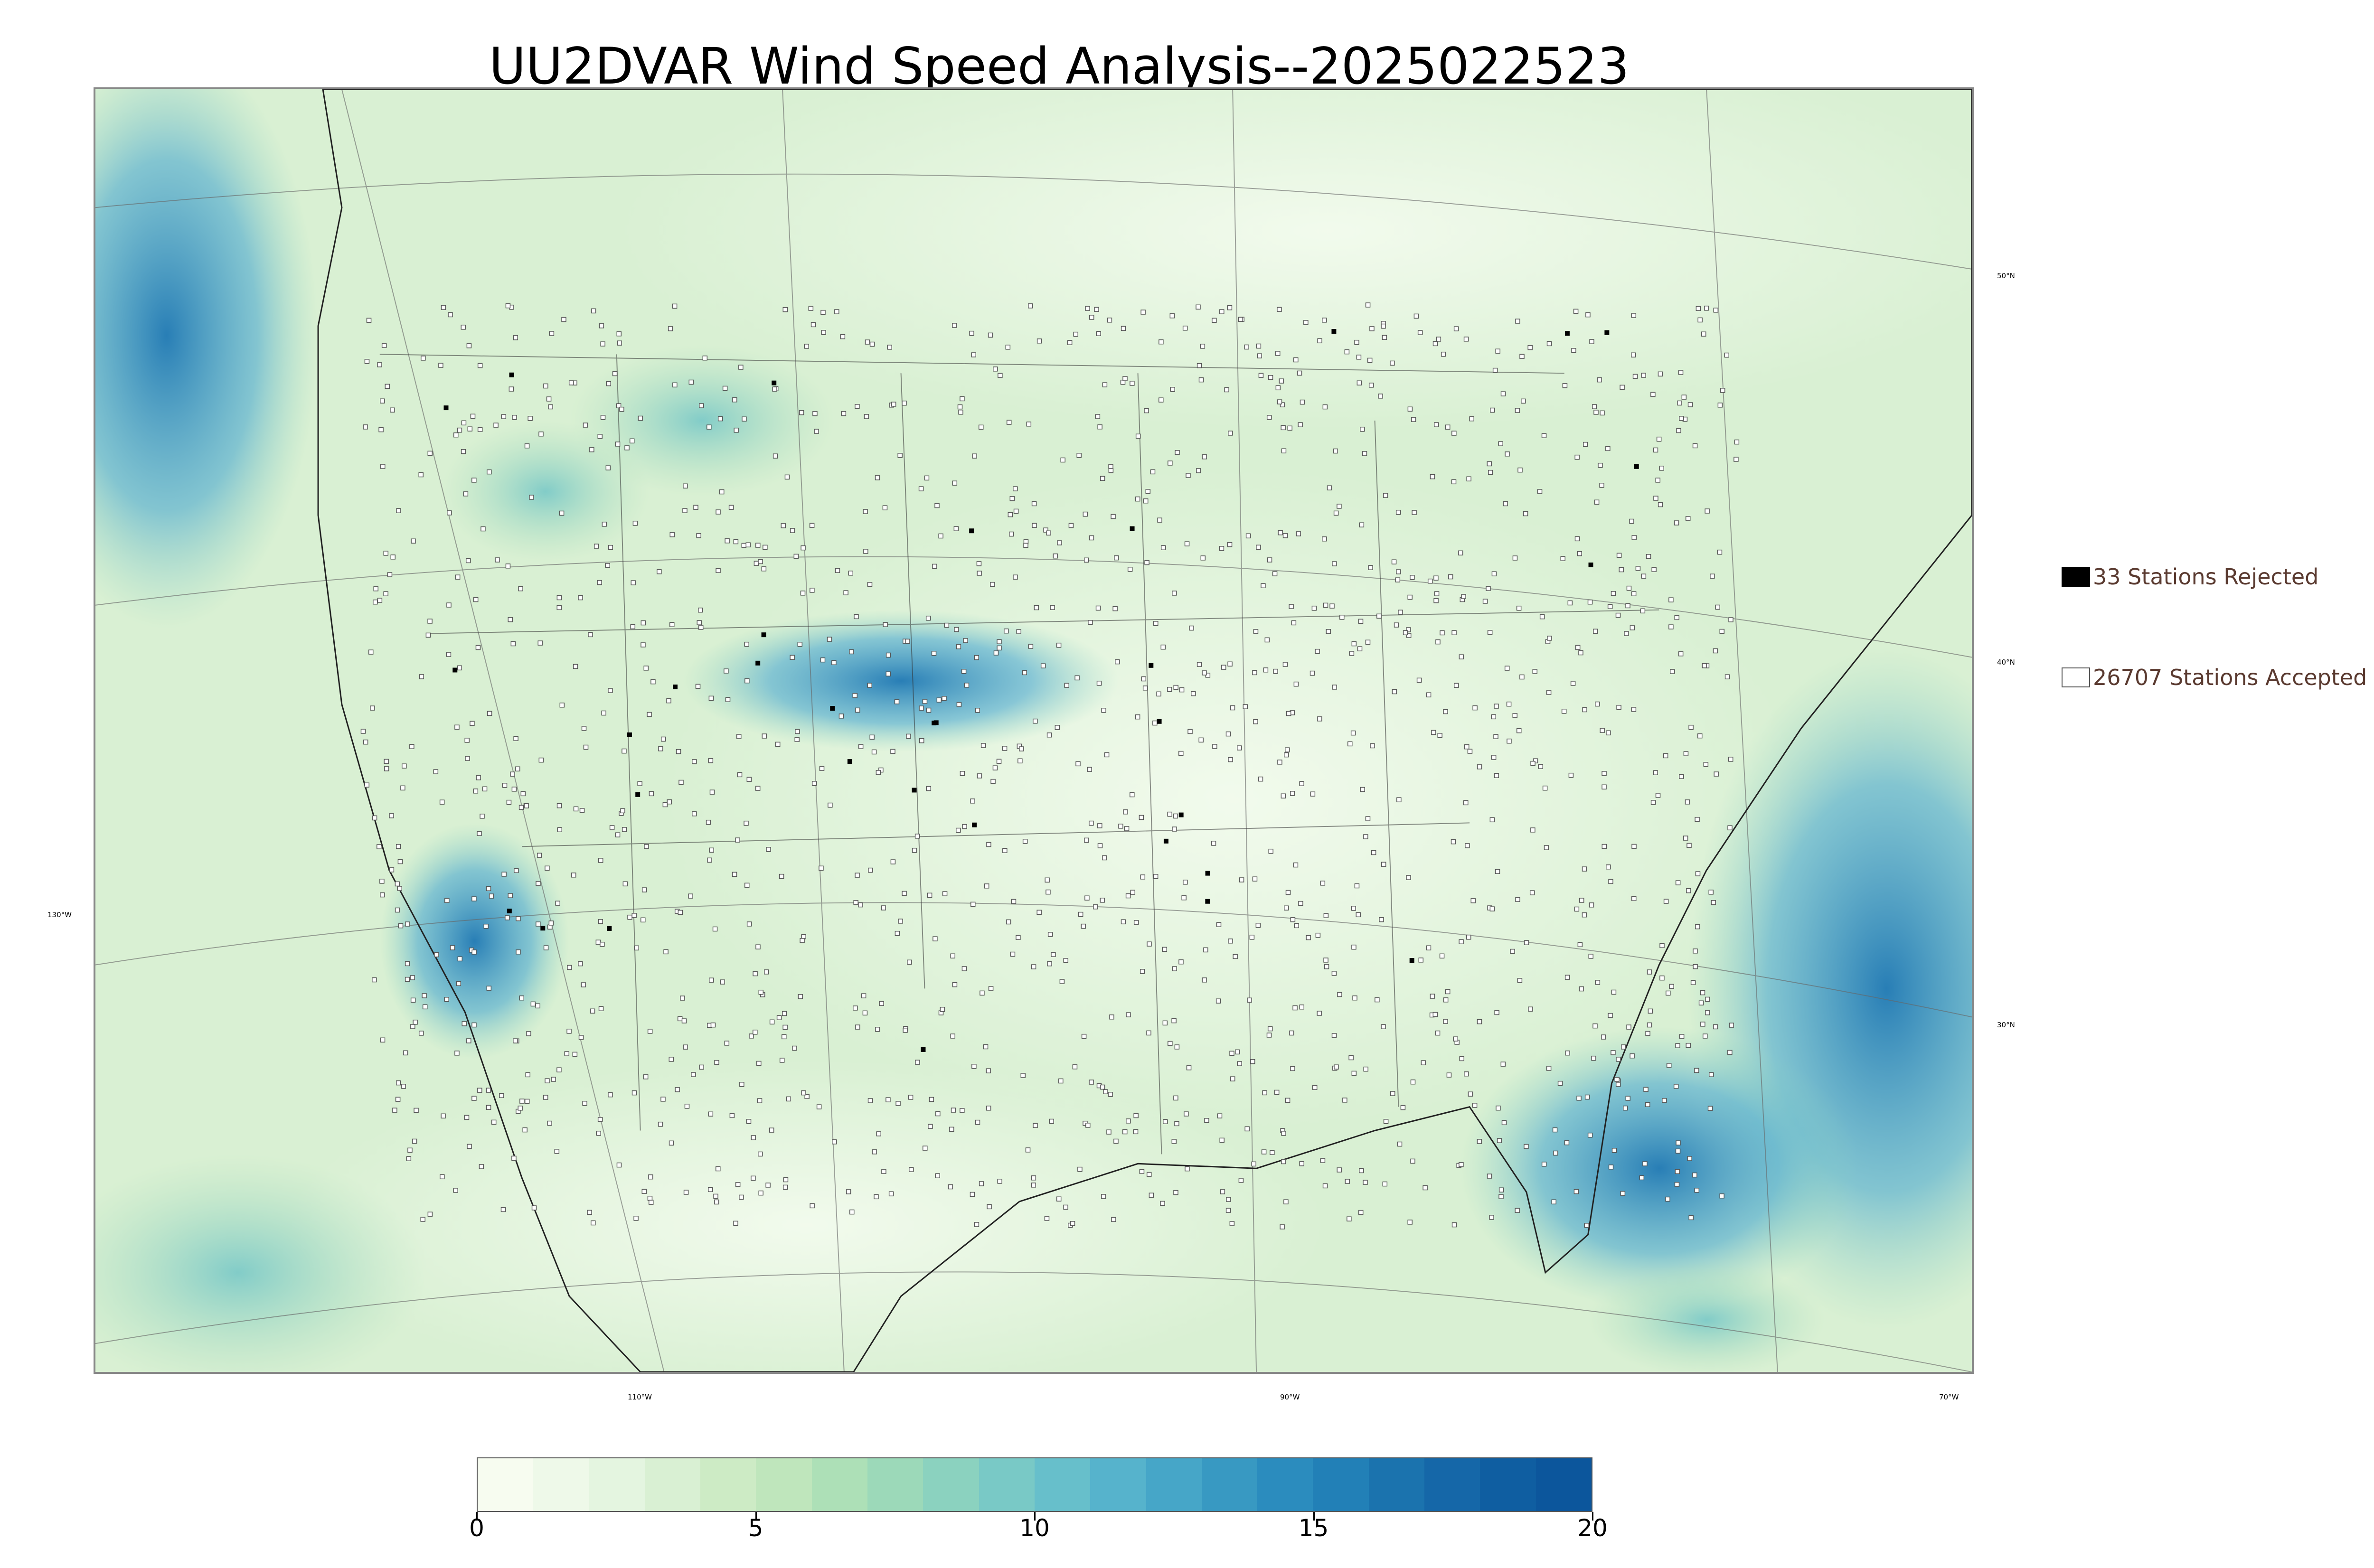  I want to click on colorbar-tick, so click(1314, 1517).